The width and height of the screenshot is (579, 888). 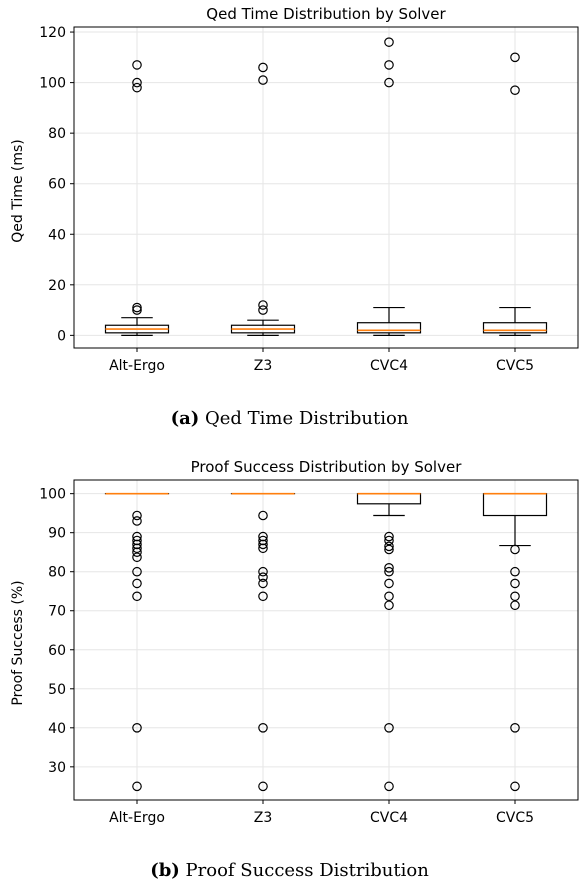 I want to click on y-tick-label: 20, so click(x=57, y=286).